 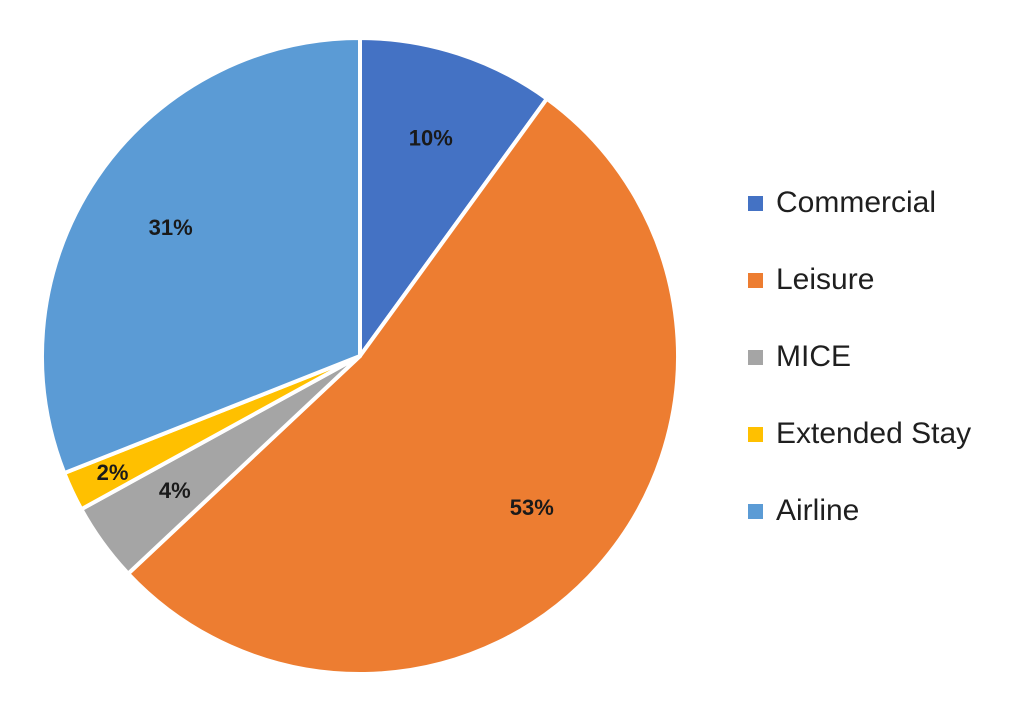 What do you see at coordinates (532, 507) in the screenshot?
I see `data-label-leisure: 53%` at bounding box center [532, 507].